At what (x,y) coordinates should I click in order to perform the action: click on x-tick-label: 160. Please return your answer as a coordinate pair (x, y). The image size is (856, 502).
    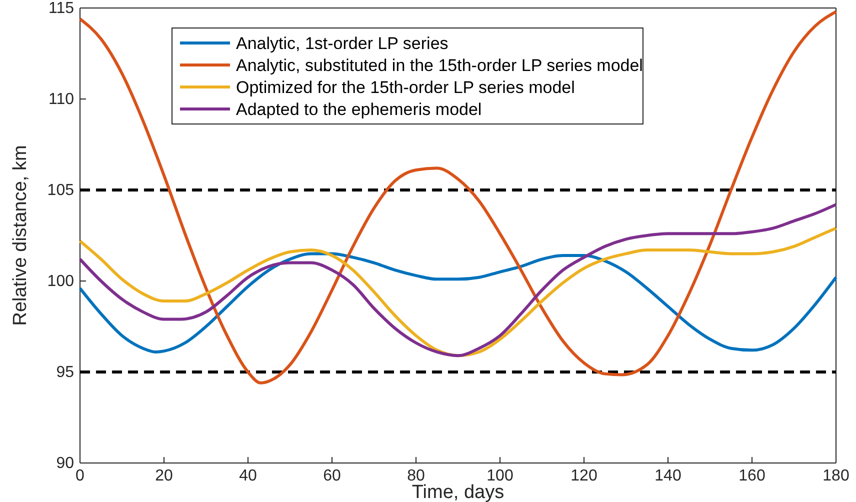
    Looking at the image, I should click on (752, 475).